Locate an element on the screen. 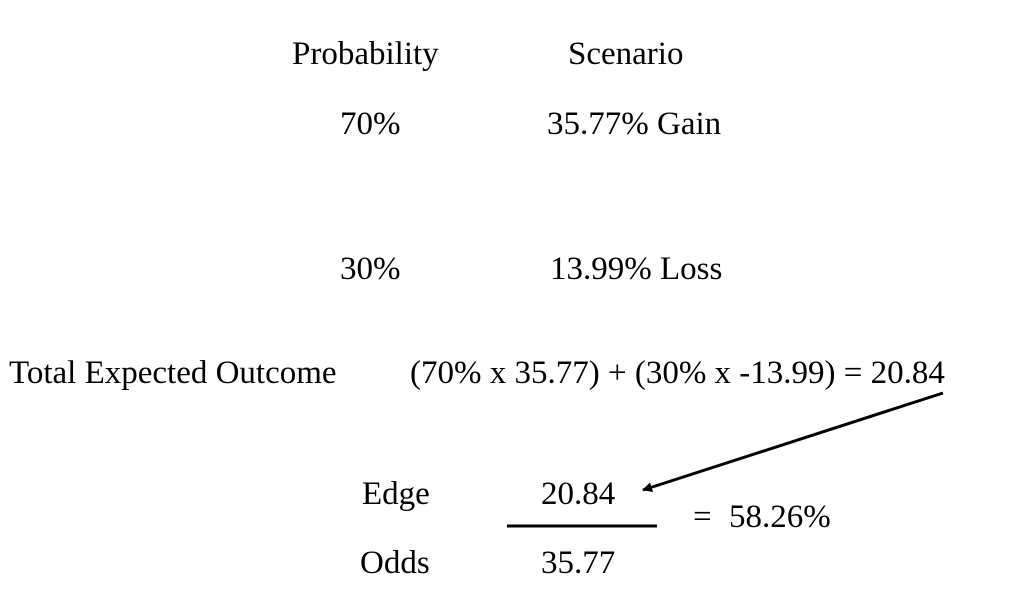 Image resolution: width=1032 pixels, height=598 pixels. scenario-header: Scenario is located at coordinates (626, 54).